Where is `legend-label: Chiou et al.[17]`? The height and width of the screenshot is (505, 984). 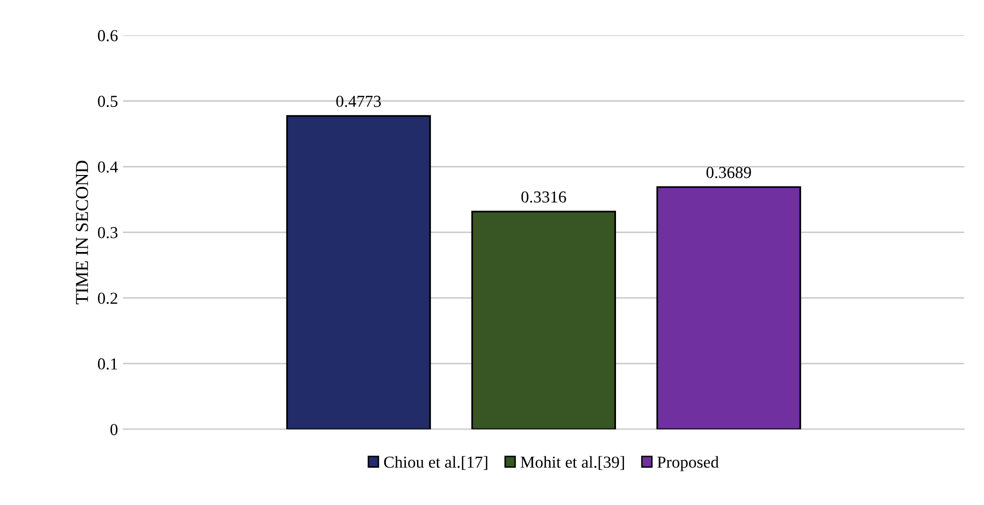
legend-label: Chiou et al.[17] is located at coordinates (436, 463).